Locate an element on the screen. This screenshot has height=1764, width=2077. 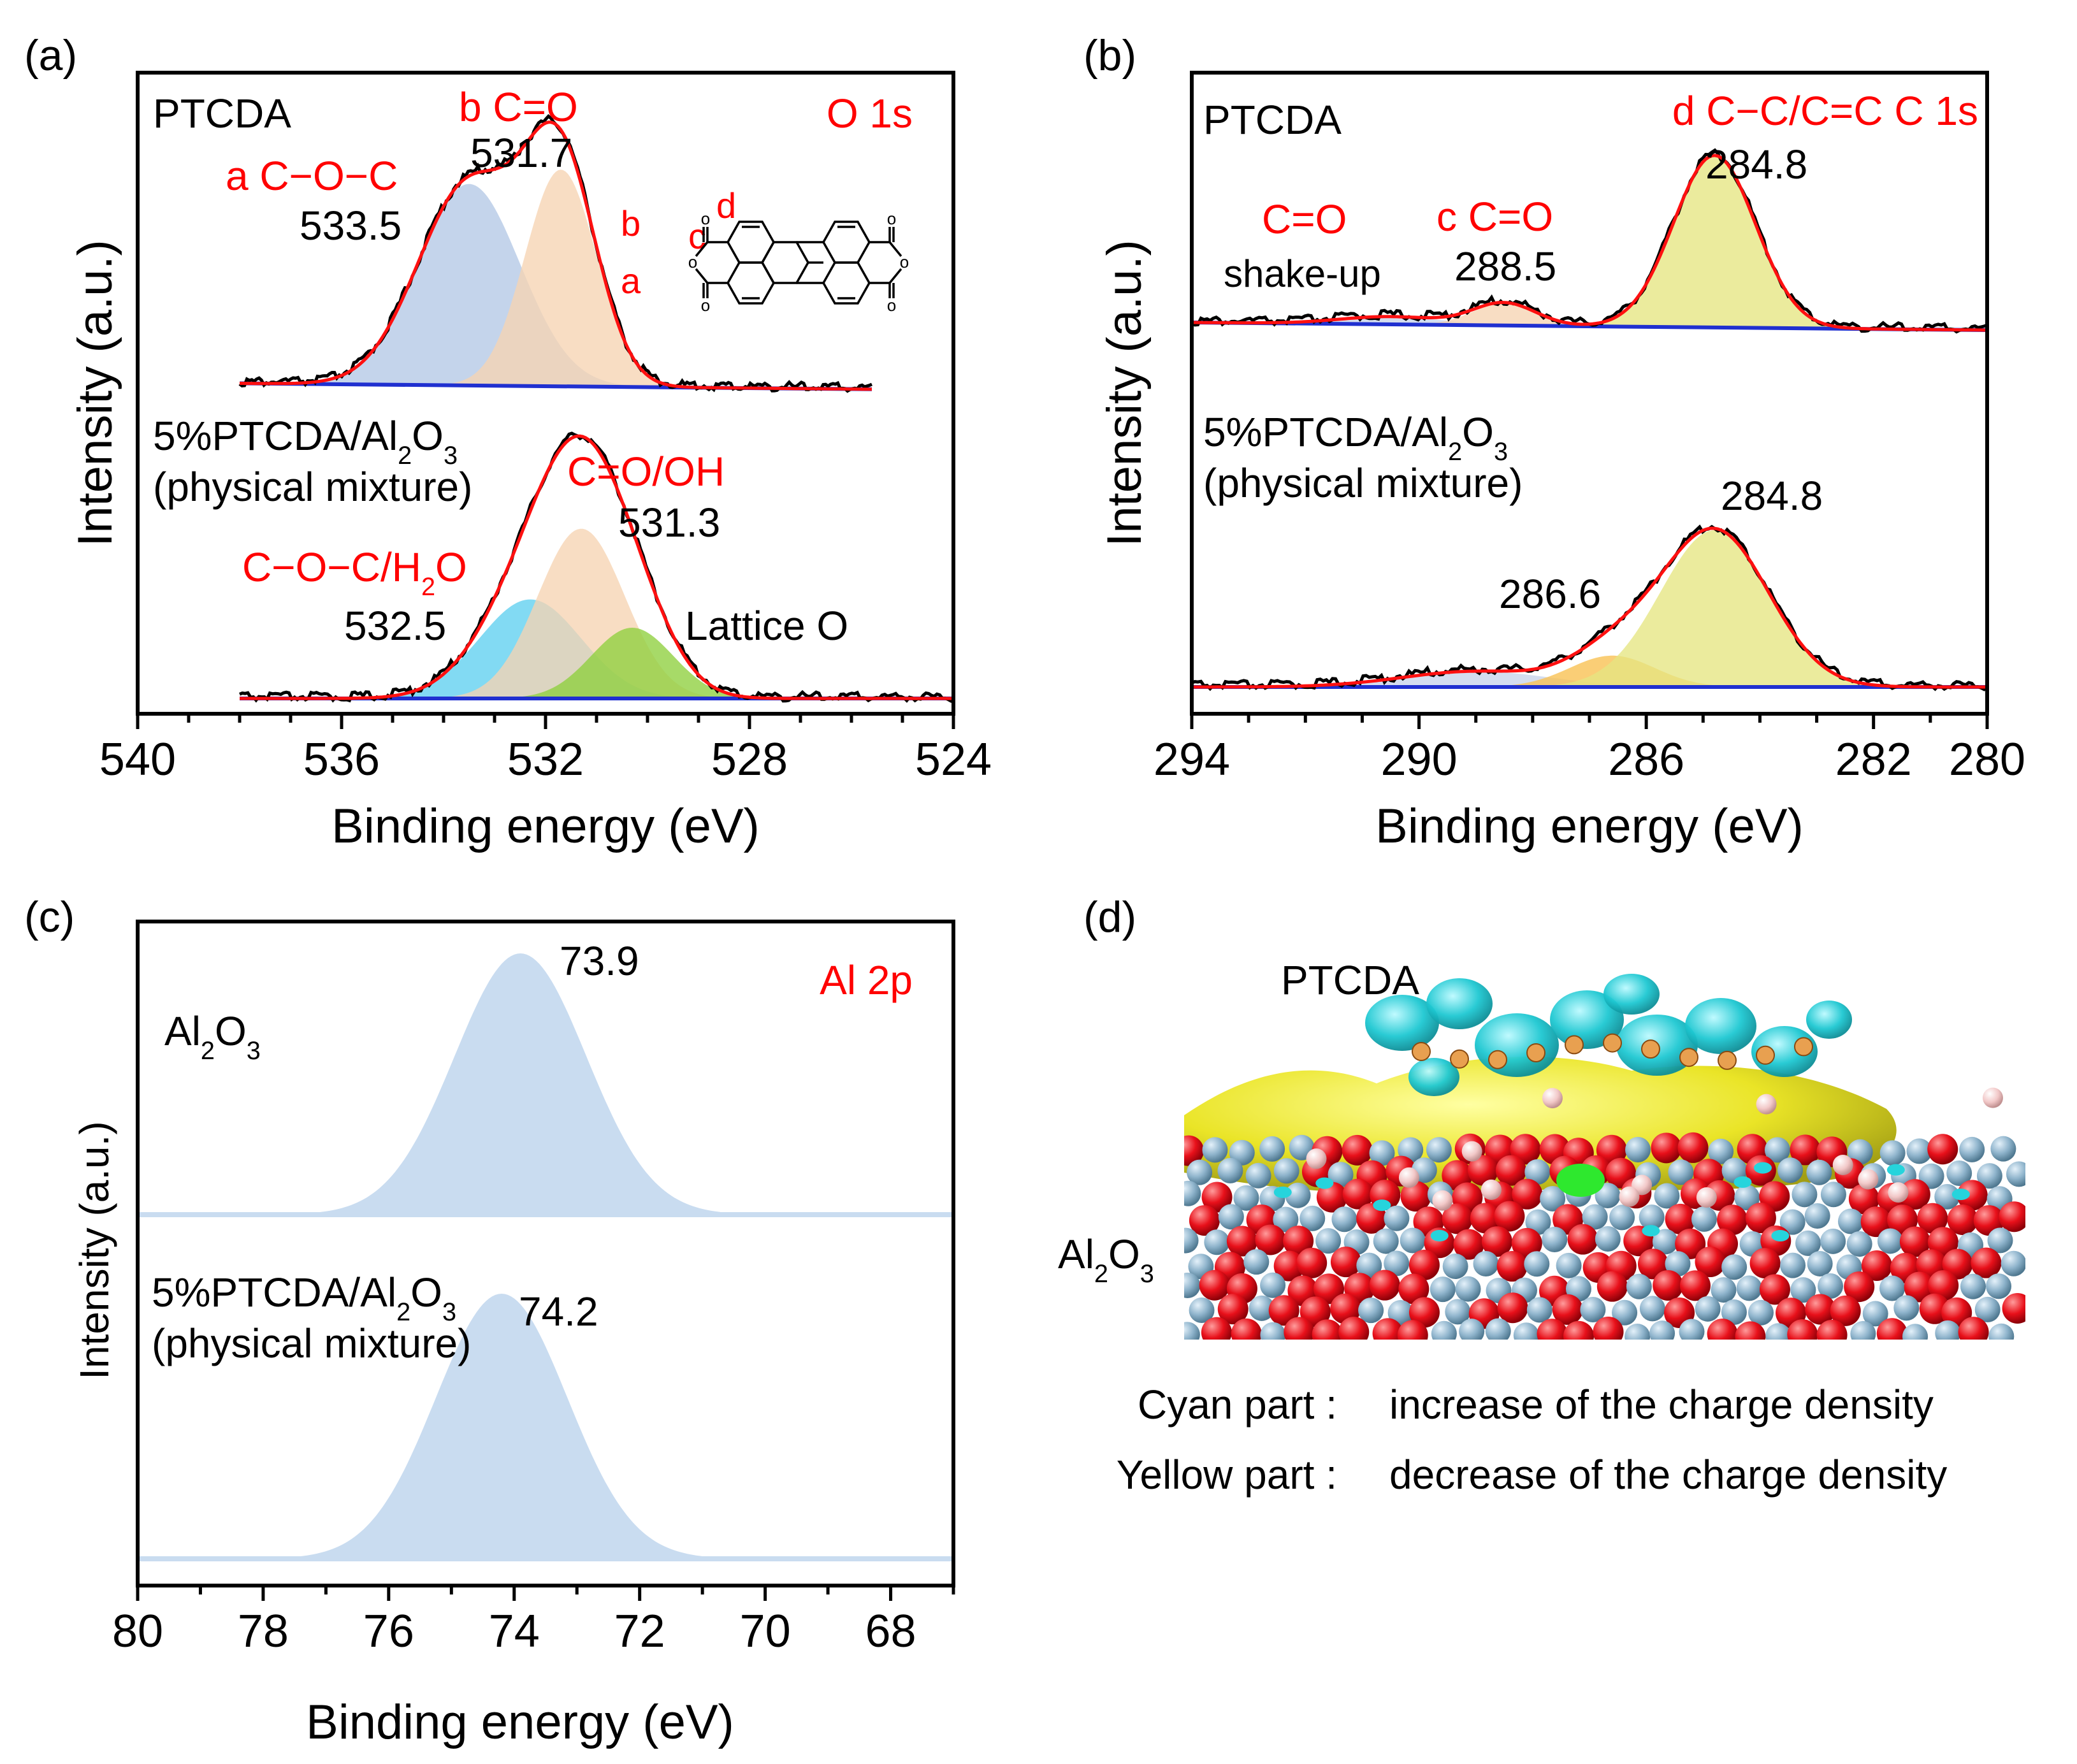
panel-a-peak-co-value: 531.3 is located at coordinates (669, 523).